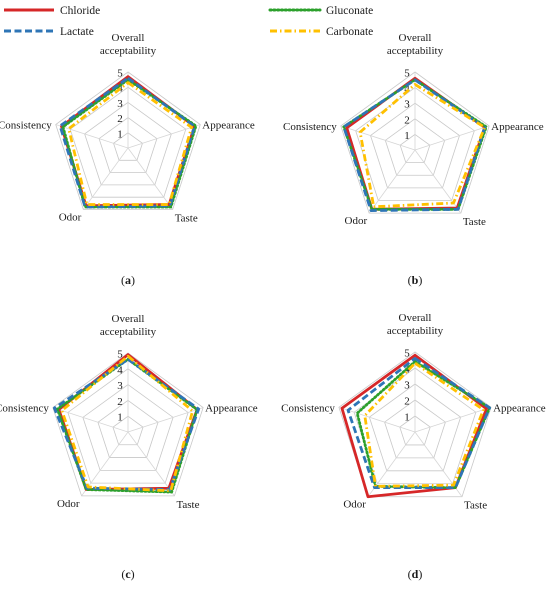 This screenshot has width=550, height=589. I want to click on panel-label: (b), so click(415, 280).